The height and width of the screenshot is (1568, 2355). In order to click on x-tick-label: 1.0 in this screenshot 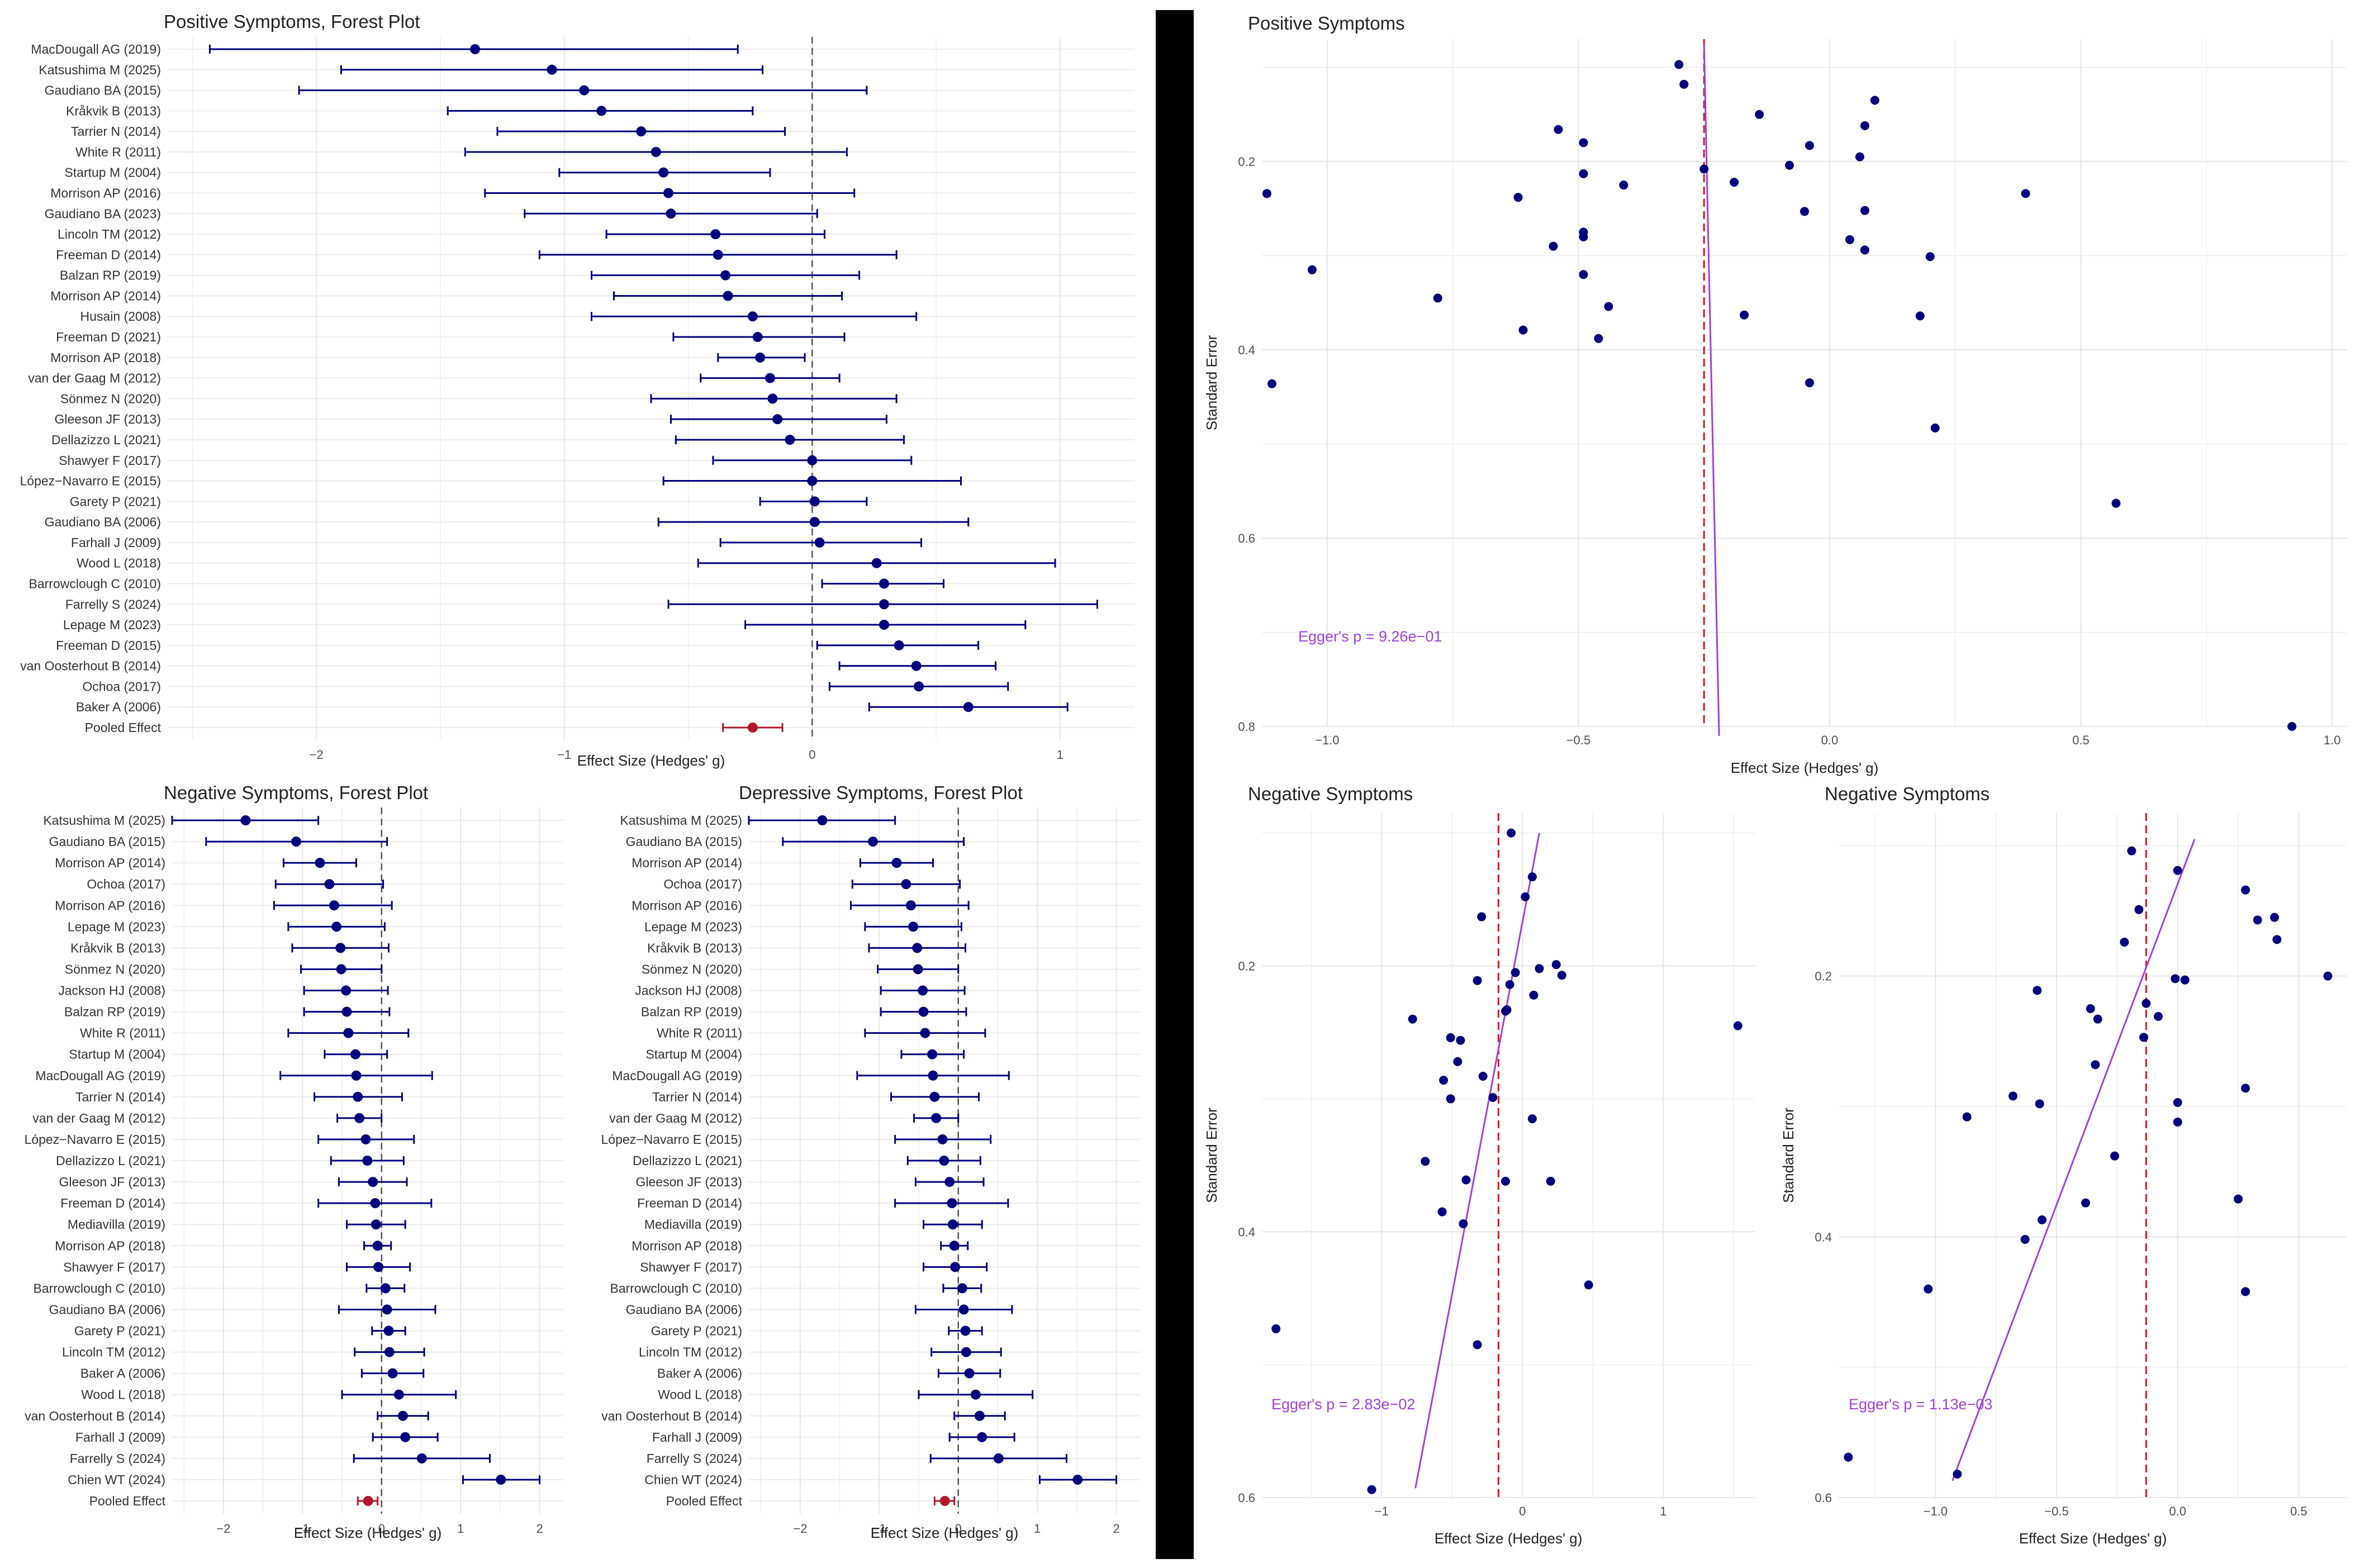, I will do `click(2333, 740)`.